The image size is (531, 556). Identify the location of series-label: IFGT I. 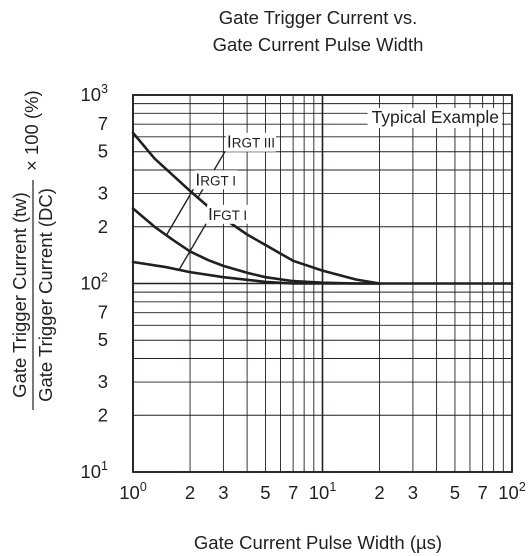
(227, 214).